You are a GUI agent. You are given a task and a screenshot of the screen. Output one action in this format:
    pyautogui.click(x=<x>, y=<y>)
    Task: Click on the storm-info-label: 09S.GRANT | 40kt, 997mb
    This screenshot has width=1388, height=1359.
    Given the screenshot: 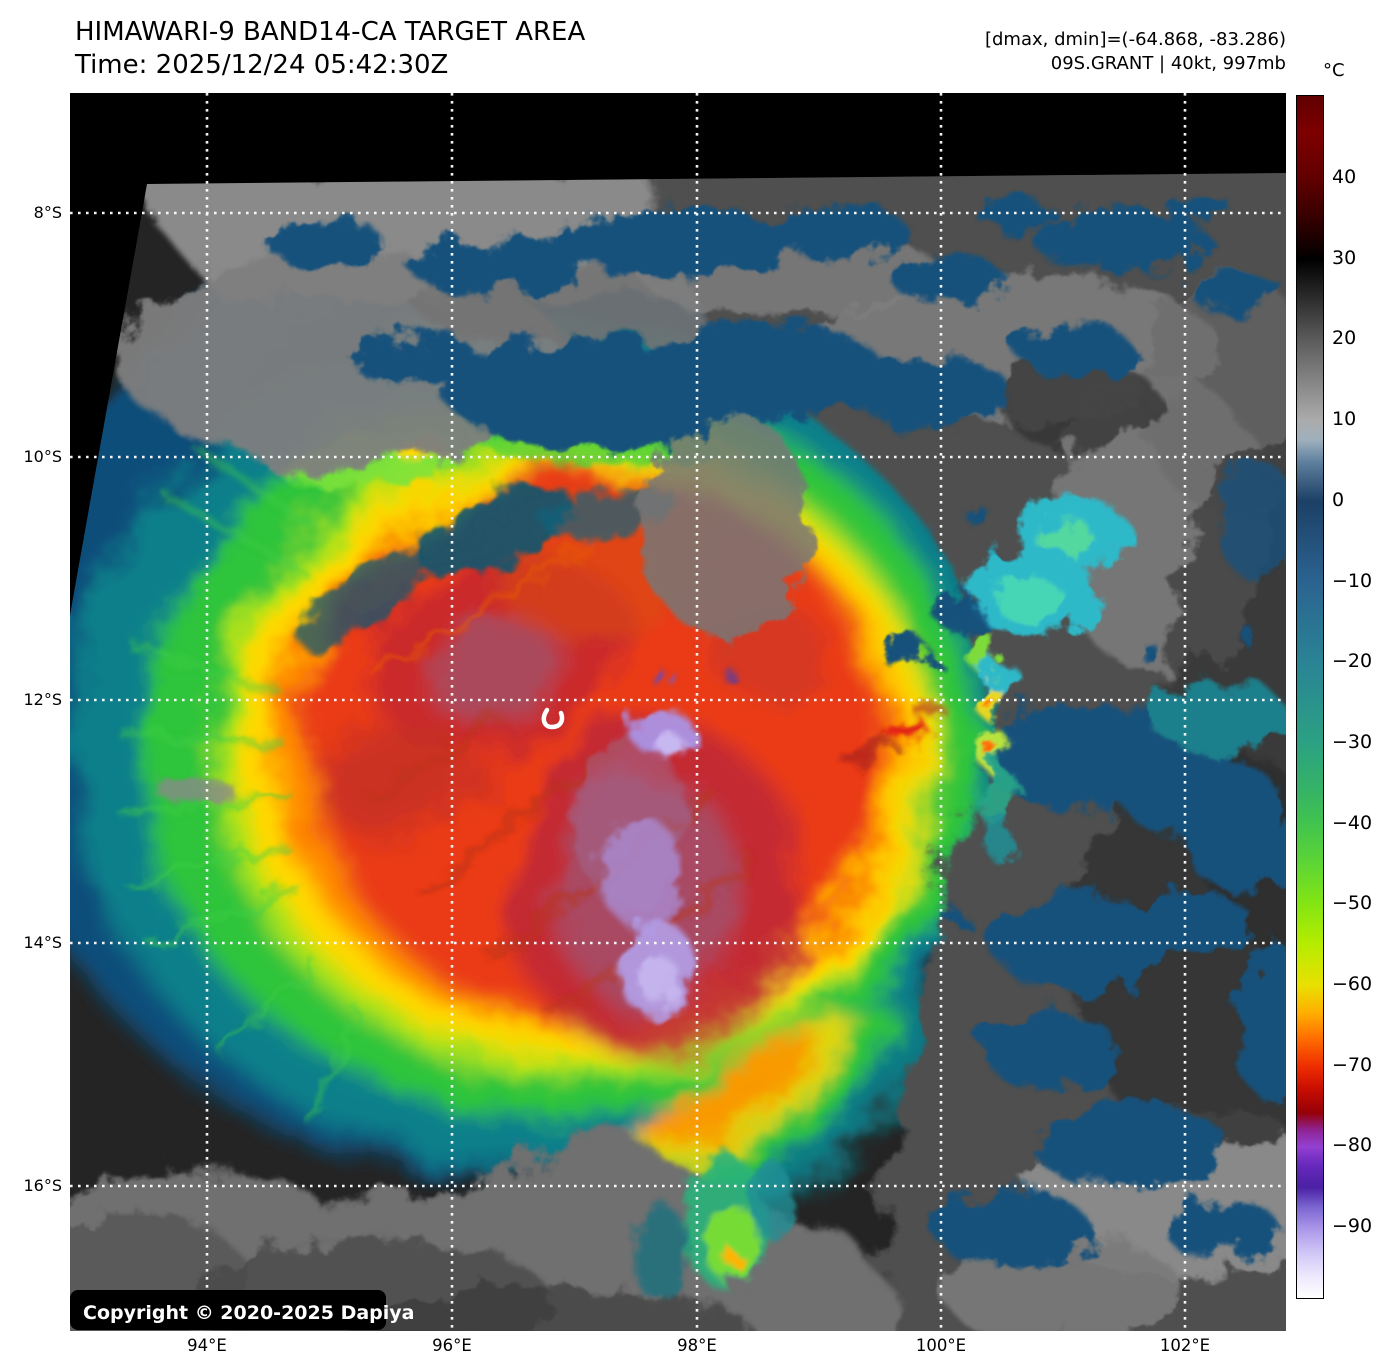 What is the action you would take?
    pyautogui.click(x=1168, y=63)
    